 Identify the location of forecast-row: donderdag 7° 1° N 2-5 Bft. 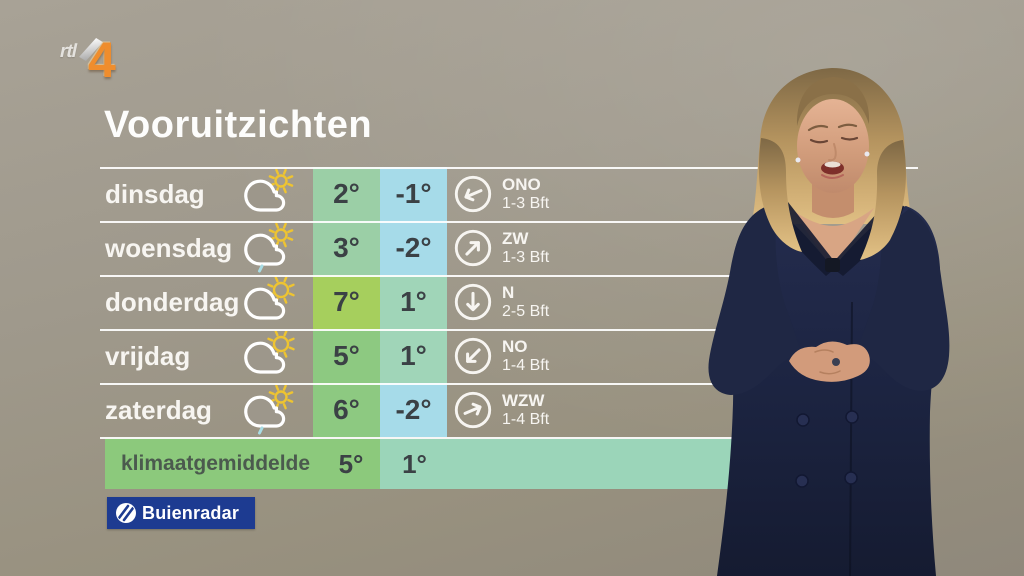
(512, 302).